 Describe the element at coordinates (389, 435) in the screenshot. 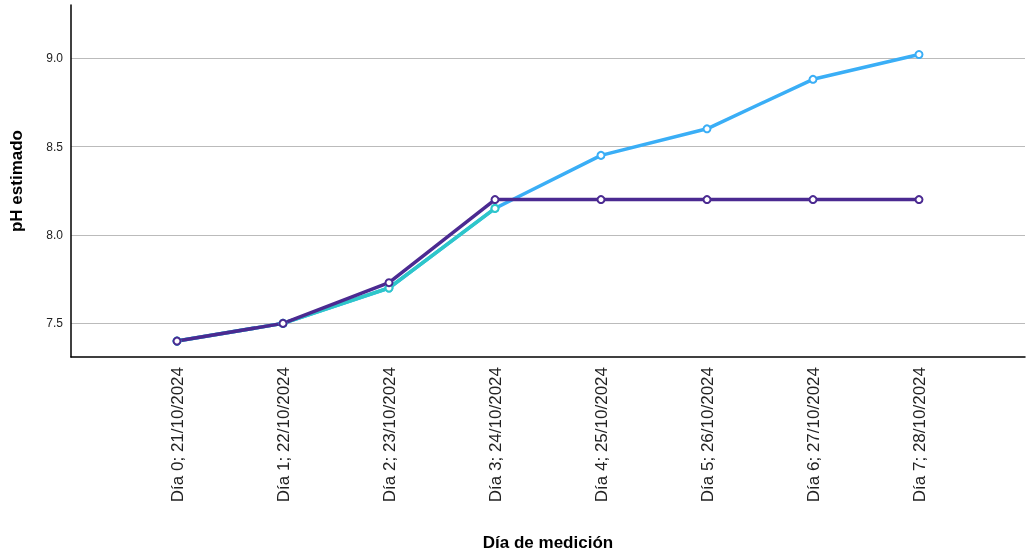

I see `x-tick-label: Día 2; 23/10/2024` at that location.